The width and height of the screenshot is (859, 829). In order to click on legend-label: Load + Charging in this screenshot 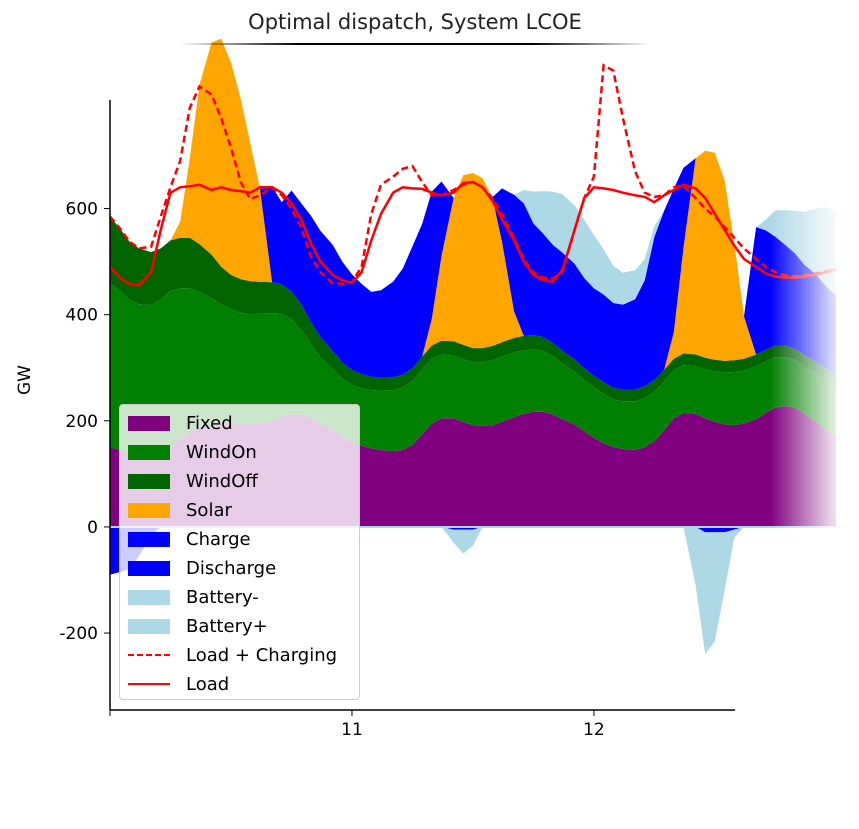, I will do `click(262, 655)`.